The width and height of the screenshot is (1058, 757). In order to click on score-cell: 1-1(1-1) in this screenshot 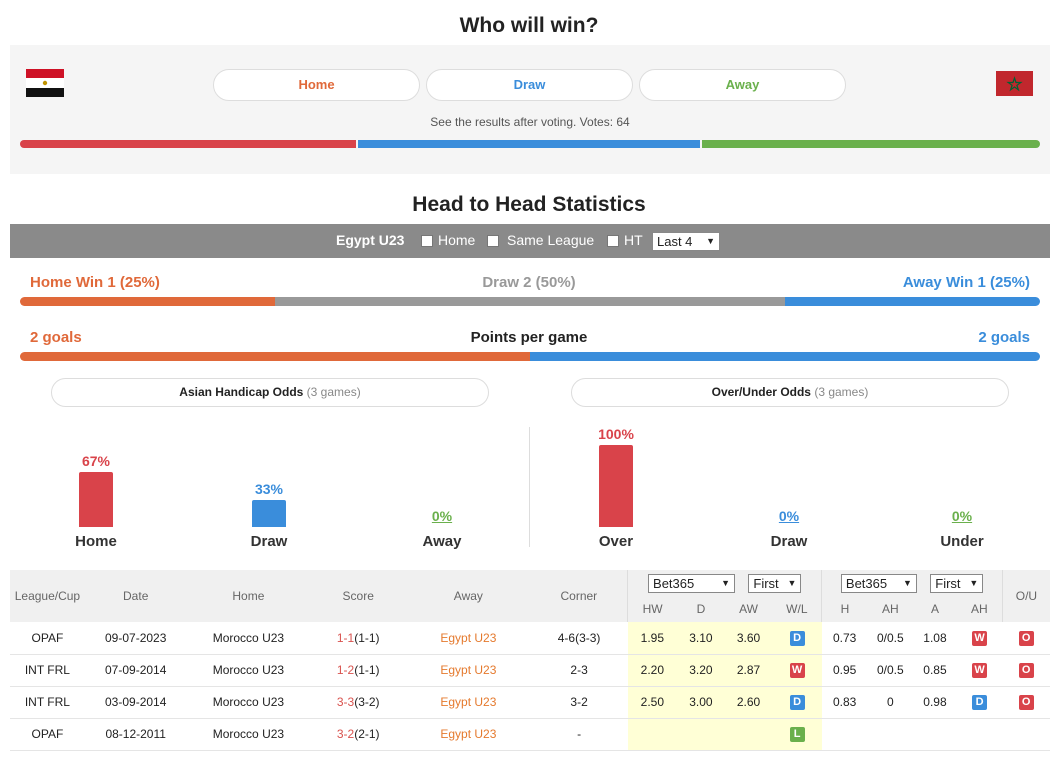, I will do `click(358, 638)`.